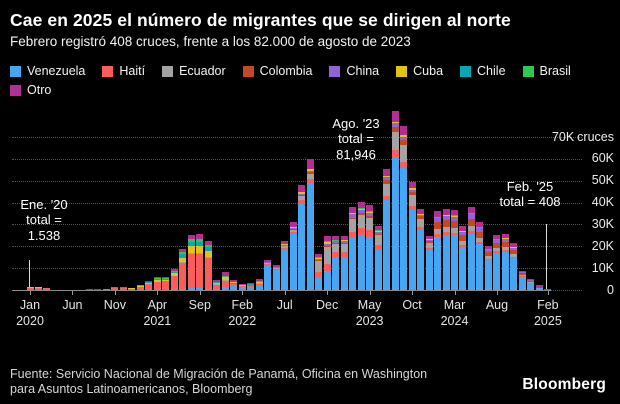 Image resolution: width=620 pixels, height=404 pixels. What do you see at coordinates (354, 71) in the screenshot?
I see `legend-item-china: China` at bounding box center [354, 71].